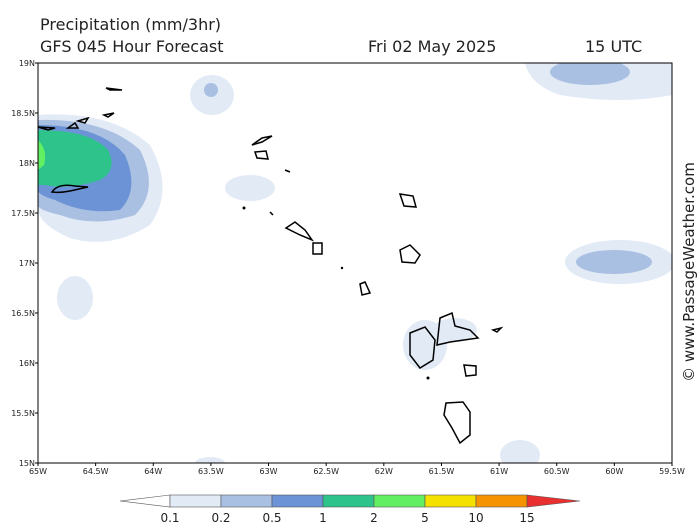 The height and width of the screenshot is (525, 700). I want to click on legend-label: 0.5, so click(271, 518).